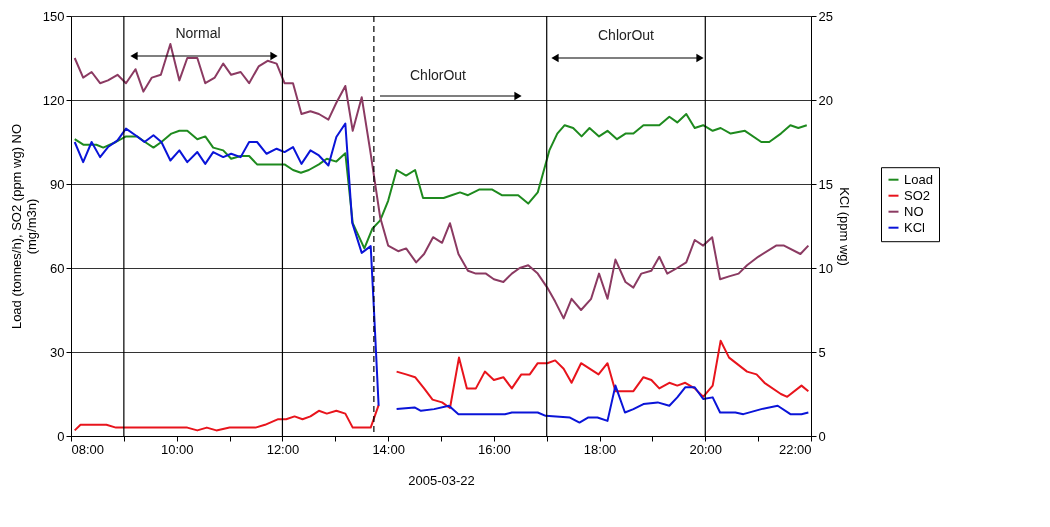 This screenshot has width=1050, height=527. I want to click on y-tick-label: 0, so click(61, 436).